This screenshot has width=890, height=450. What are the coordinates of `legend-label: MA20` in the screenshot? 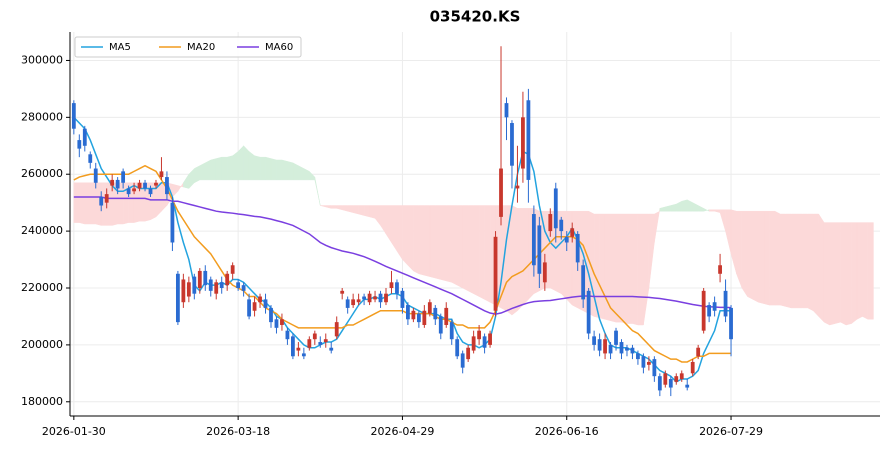 It's located at (201, 47).